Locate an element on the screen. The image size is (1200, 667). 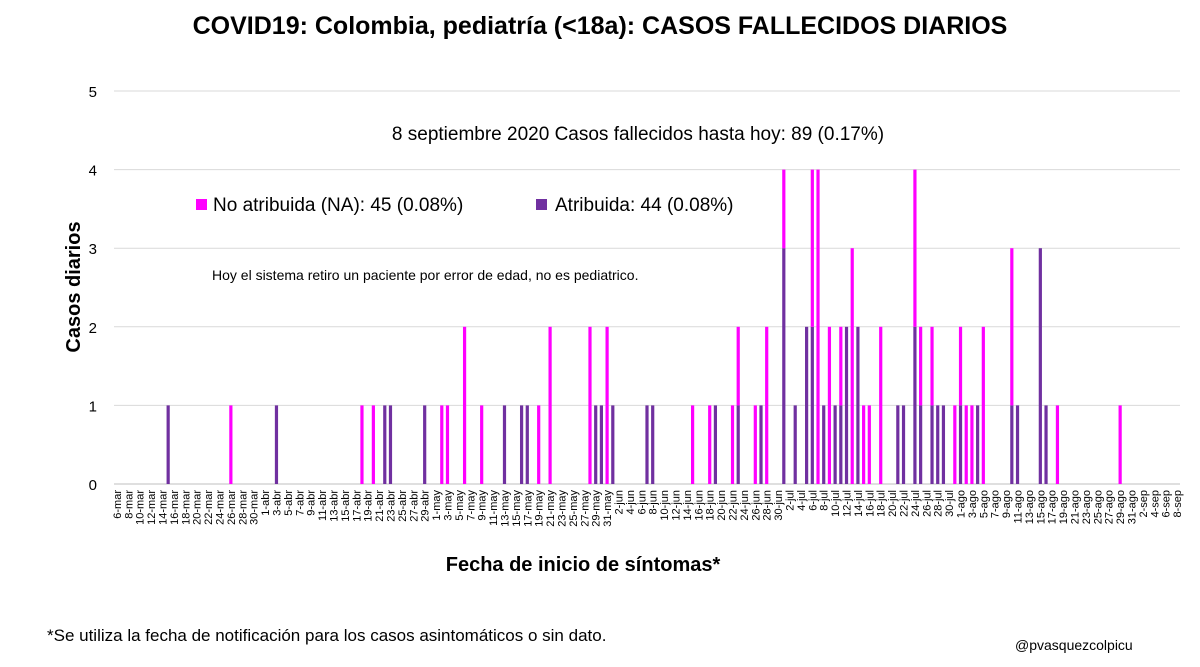
x-tick-label: 21-may is located at coordinates (551, 508).